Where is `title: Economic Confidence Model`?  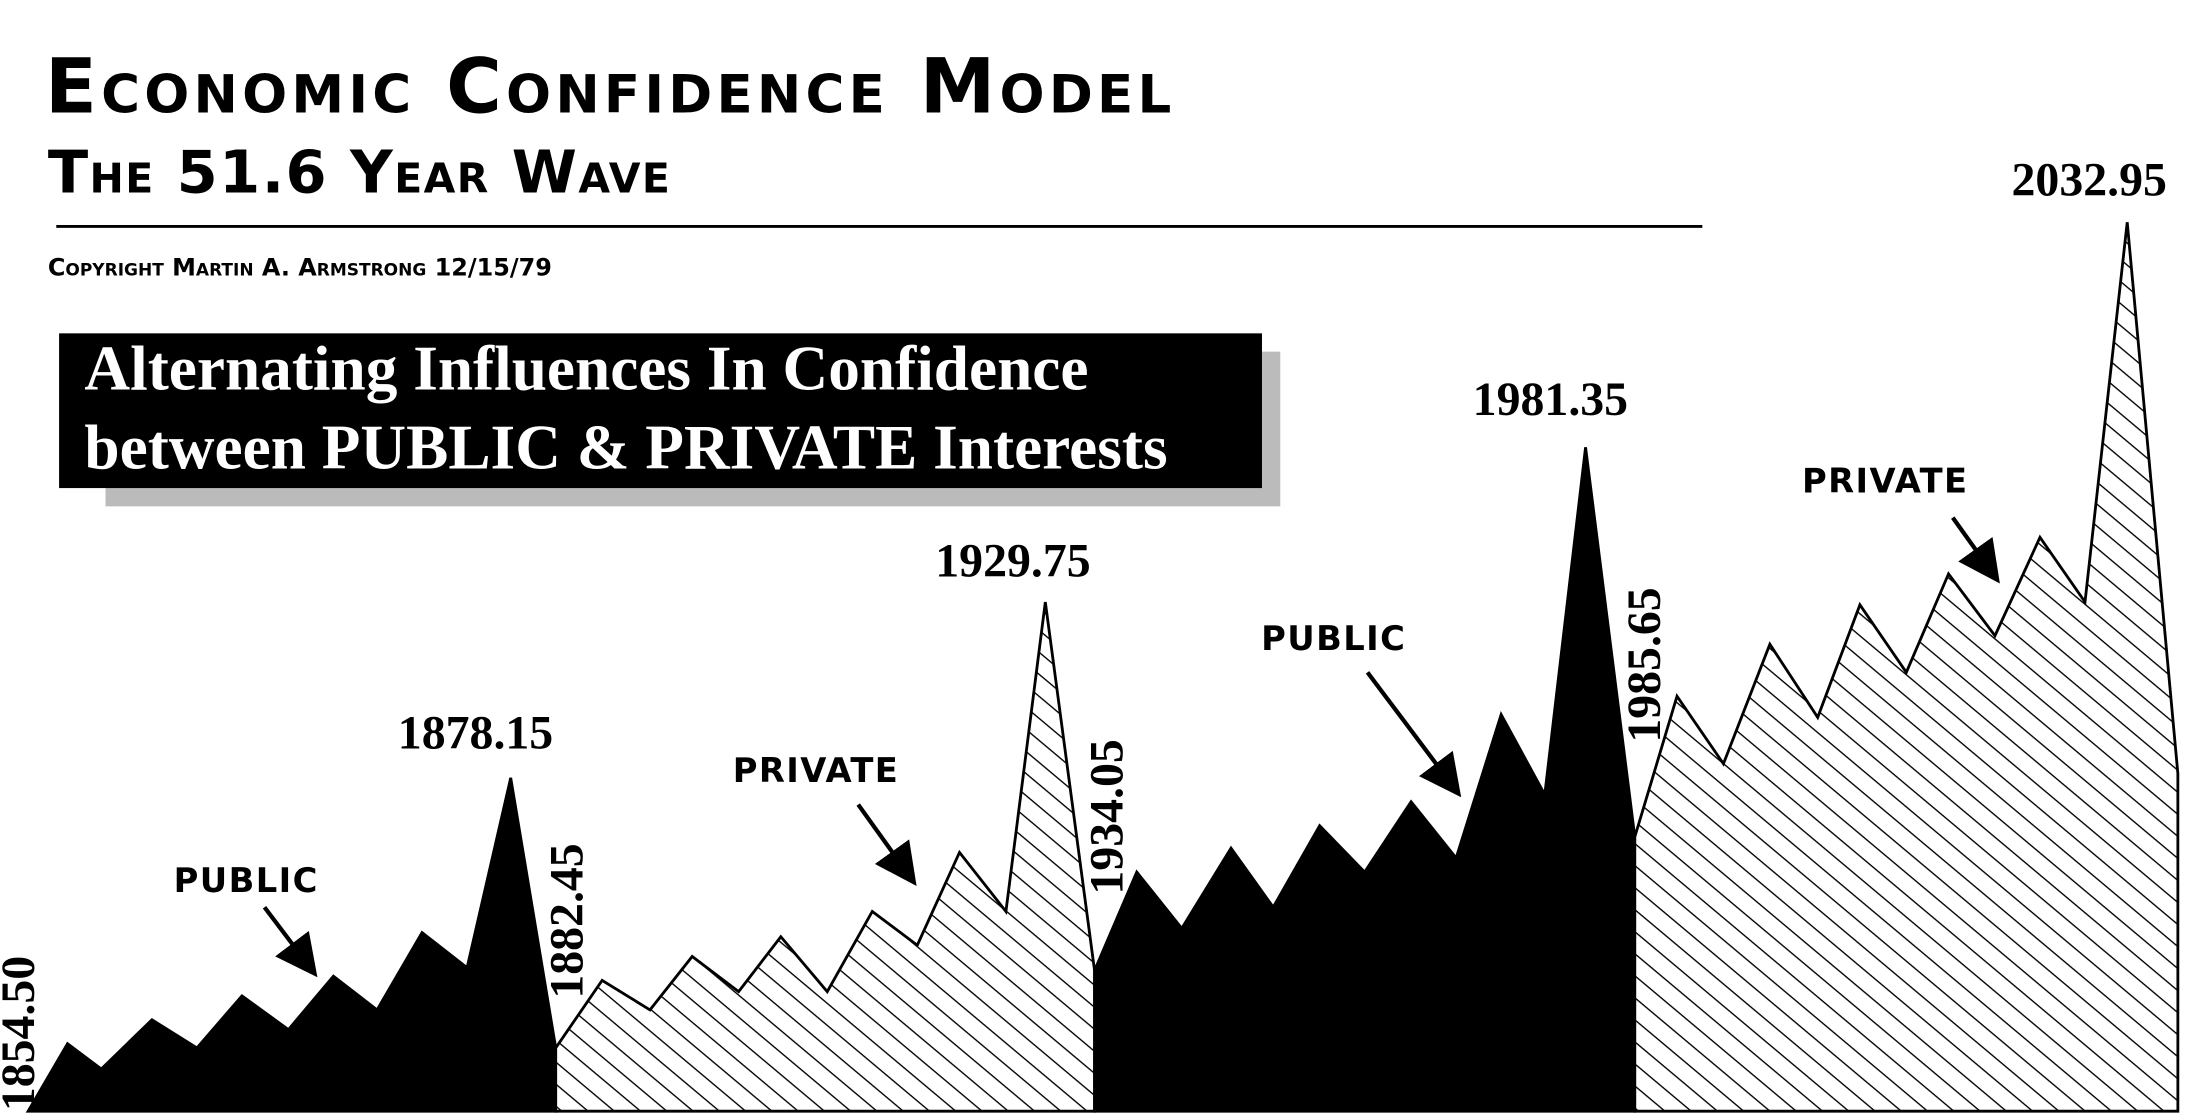
title: Economic Confidence Model is located at coordinates (610, 86).